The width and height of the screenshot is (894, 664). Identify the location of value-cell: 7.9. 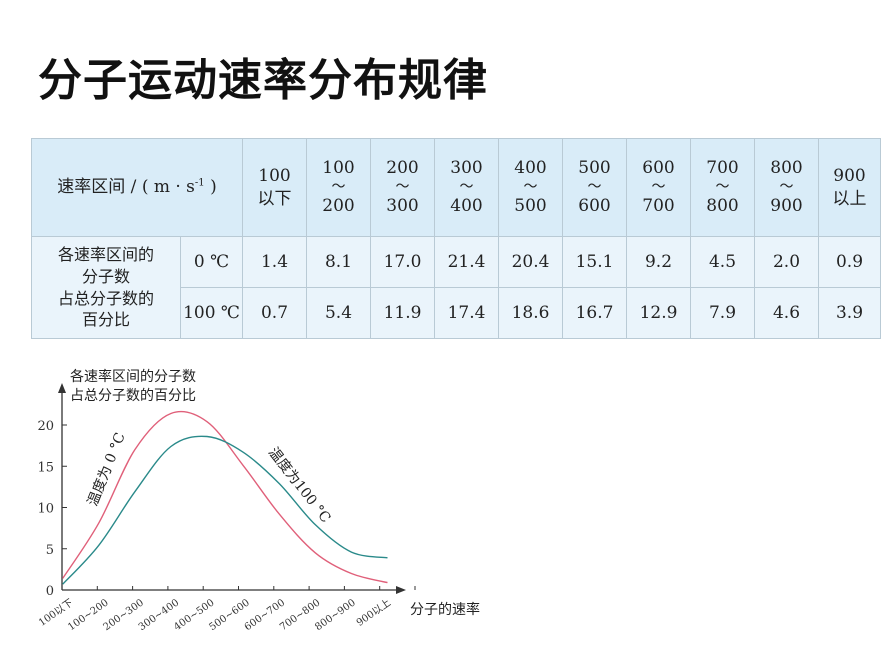
(722, 313).